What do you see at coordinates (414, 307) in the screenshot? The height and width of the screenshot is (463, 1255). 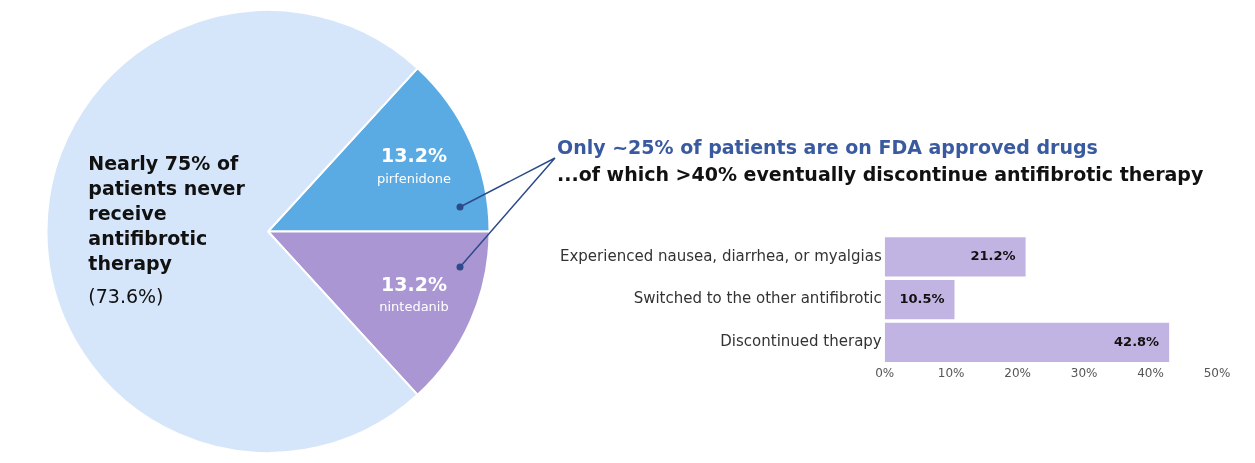 I see `slice-label: nintedanib` at bounding box center [414, 307].